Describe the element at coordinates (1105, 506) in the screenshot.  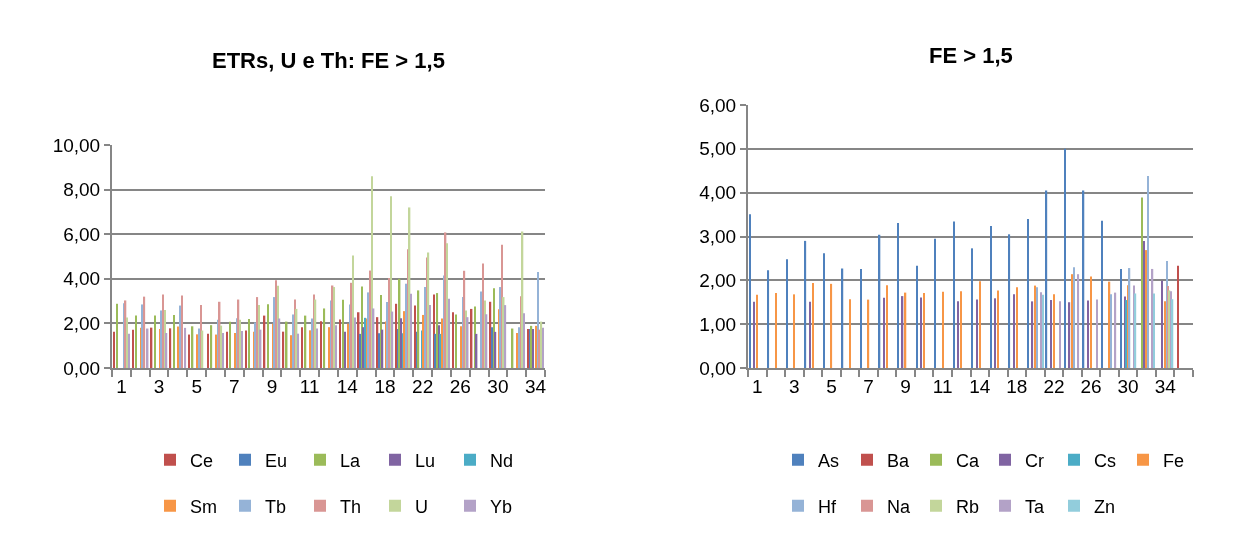
I see `legend-label: Zn` at that location.